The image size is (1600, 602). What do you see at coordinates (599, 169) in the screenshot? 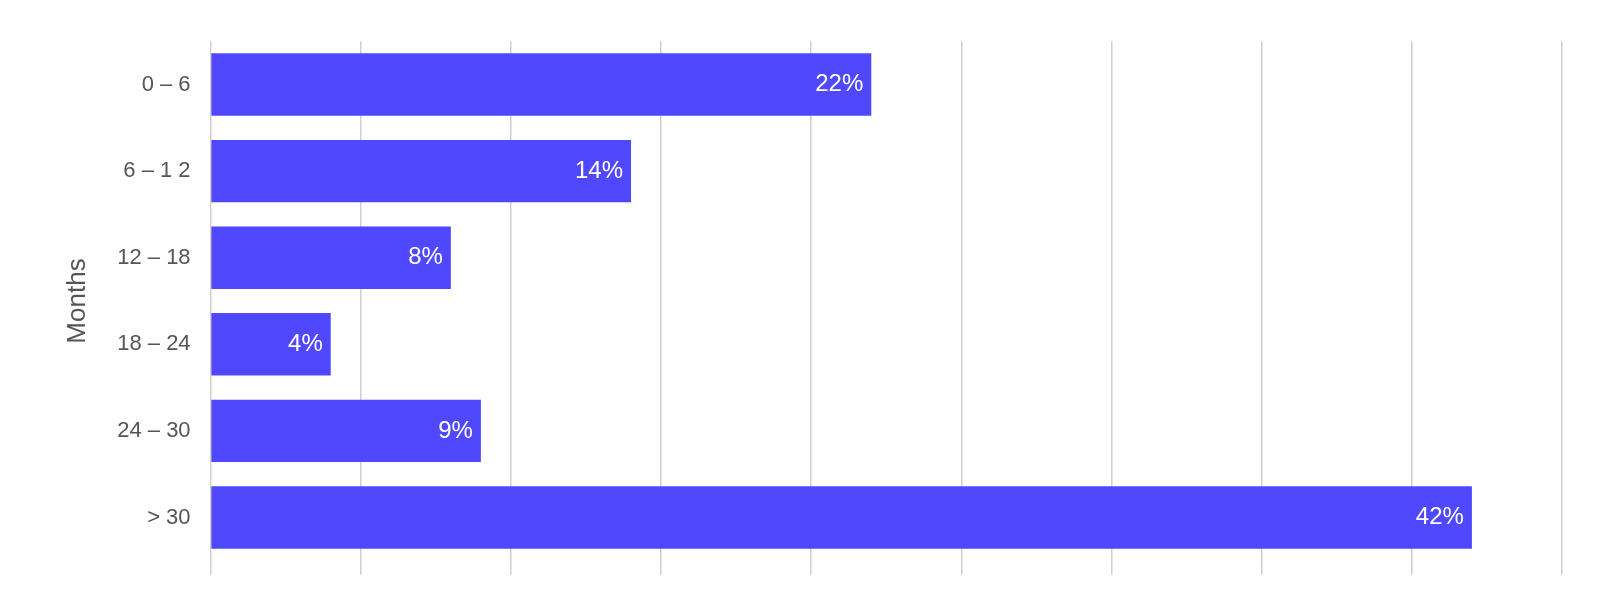
I see `data-label: 14%` at bounding box center [599, 169].